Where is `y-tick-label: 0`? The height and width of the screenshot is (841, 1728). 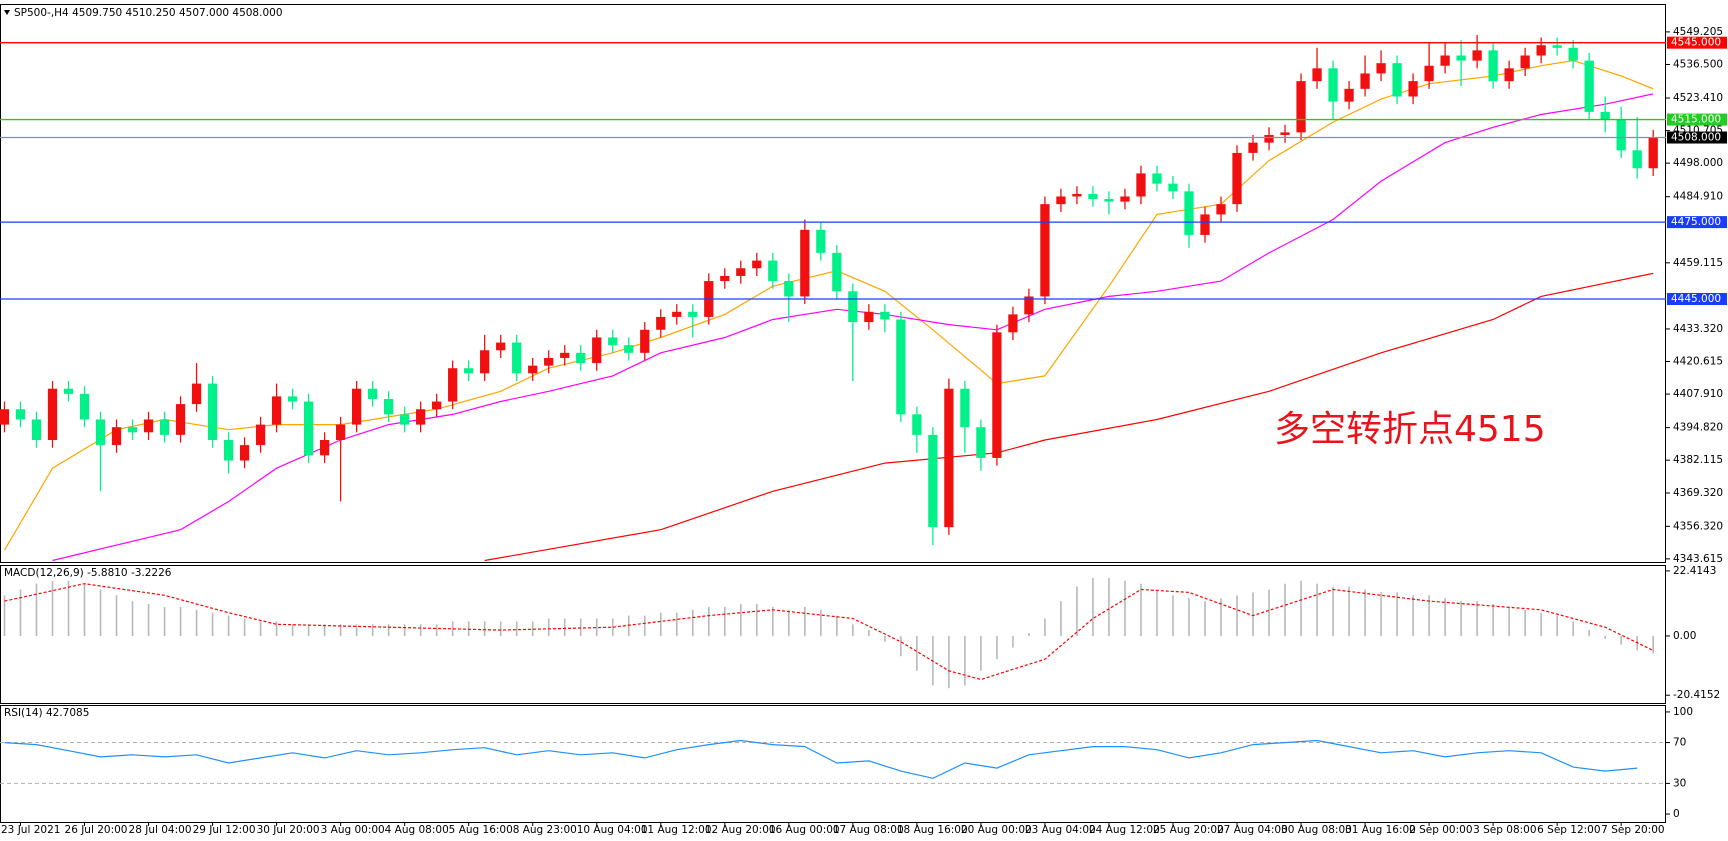
y-tick-label: 0 is located at coordinates (1676, 814).